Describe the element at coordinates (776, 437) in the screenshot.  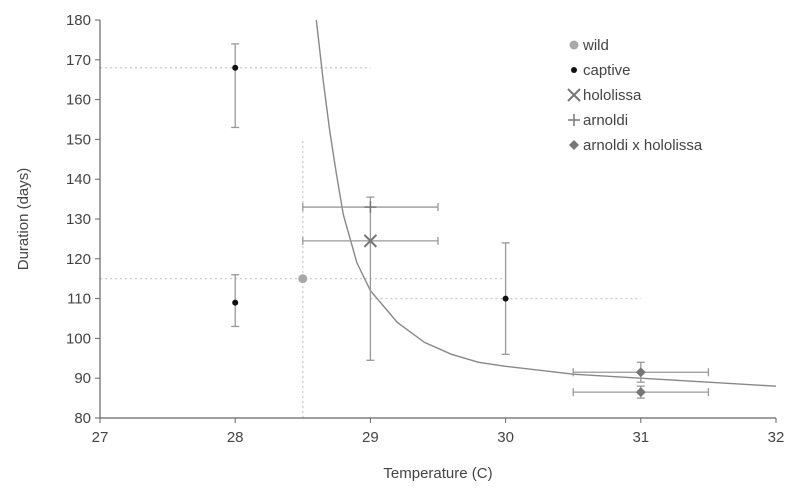
I see `x-tick-label: 32` at that location.